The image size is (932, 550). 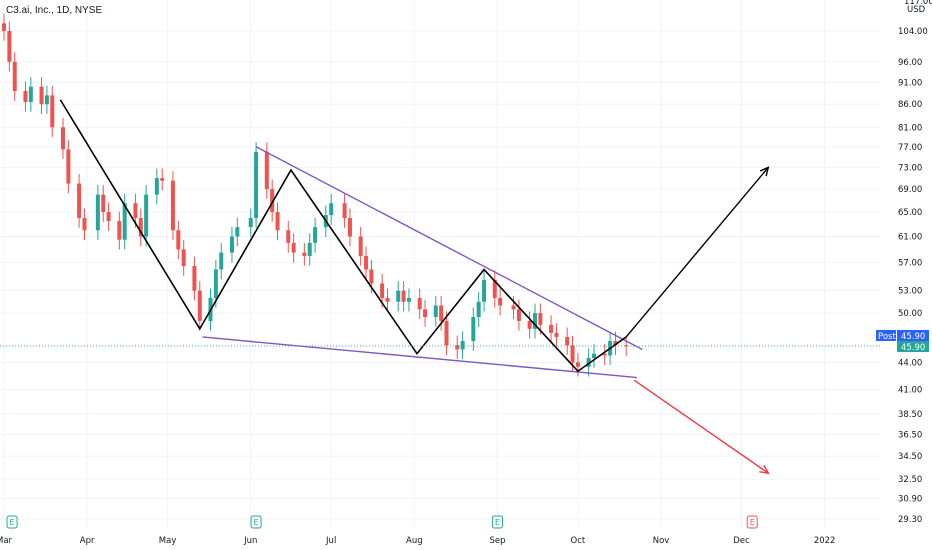 I want to click on last-price-tag: 45.90, so click(x=913, y=347).